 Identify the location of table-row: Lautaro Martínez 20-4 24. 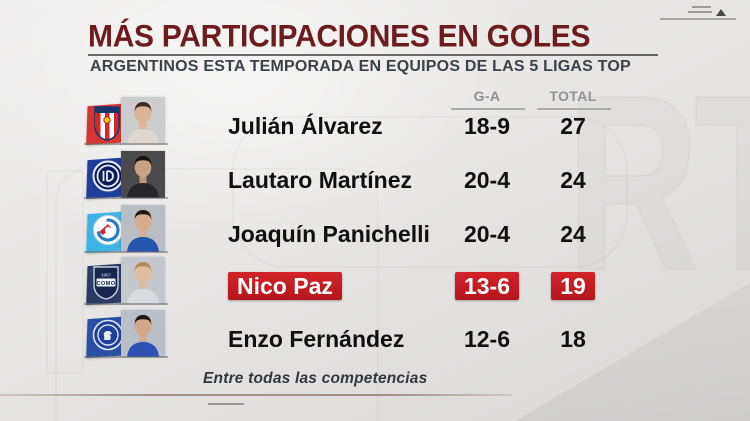
(375, 175).